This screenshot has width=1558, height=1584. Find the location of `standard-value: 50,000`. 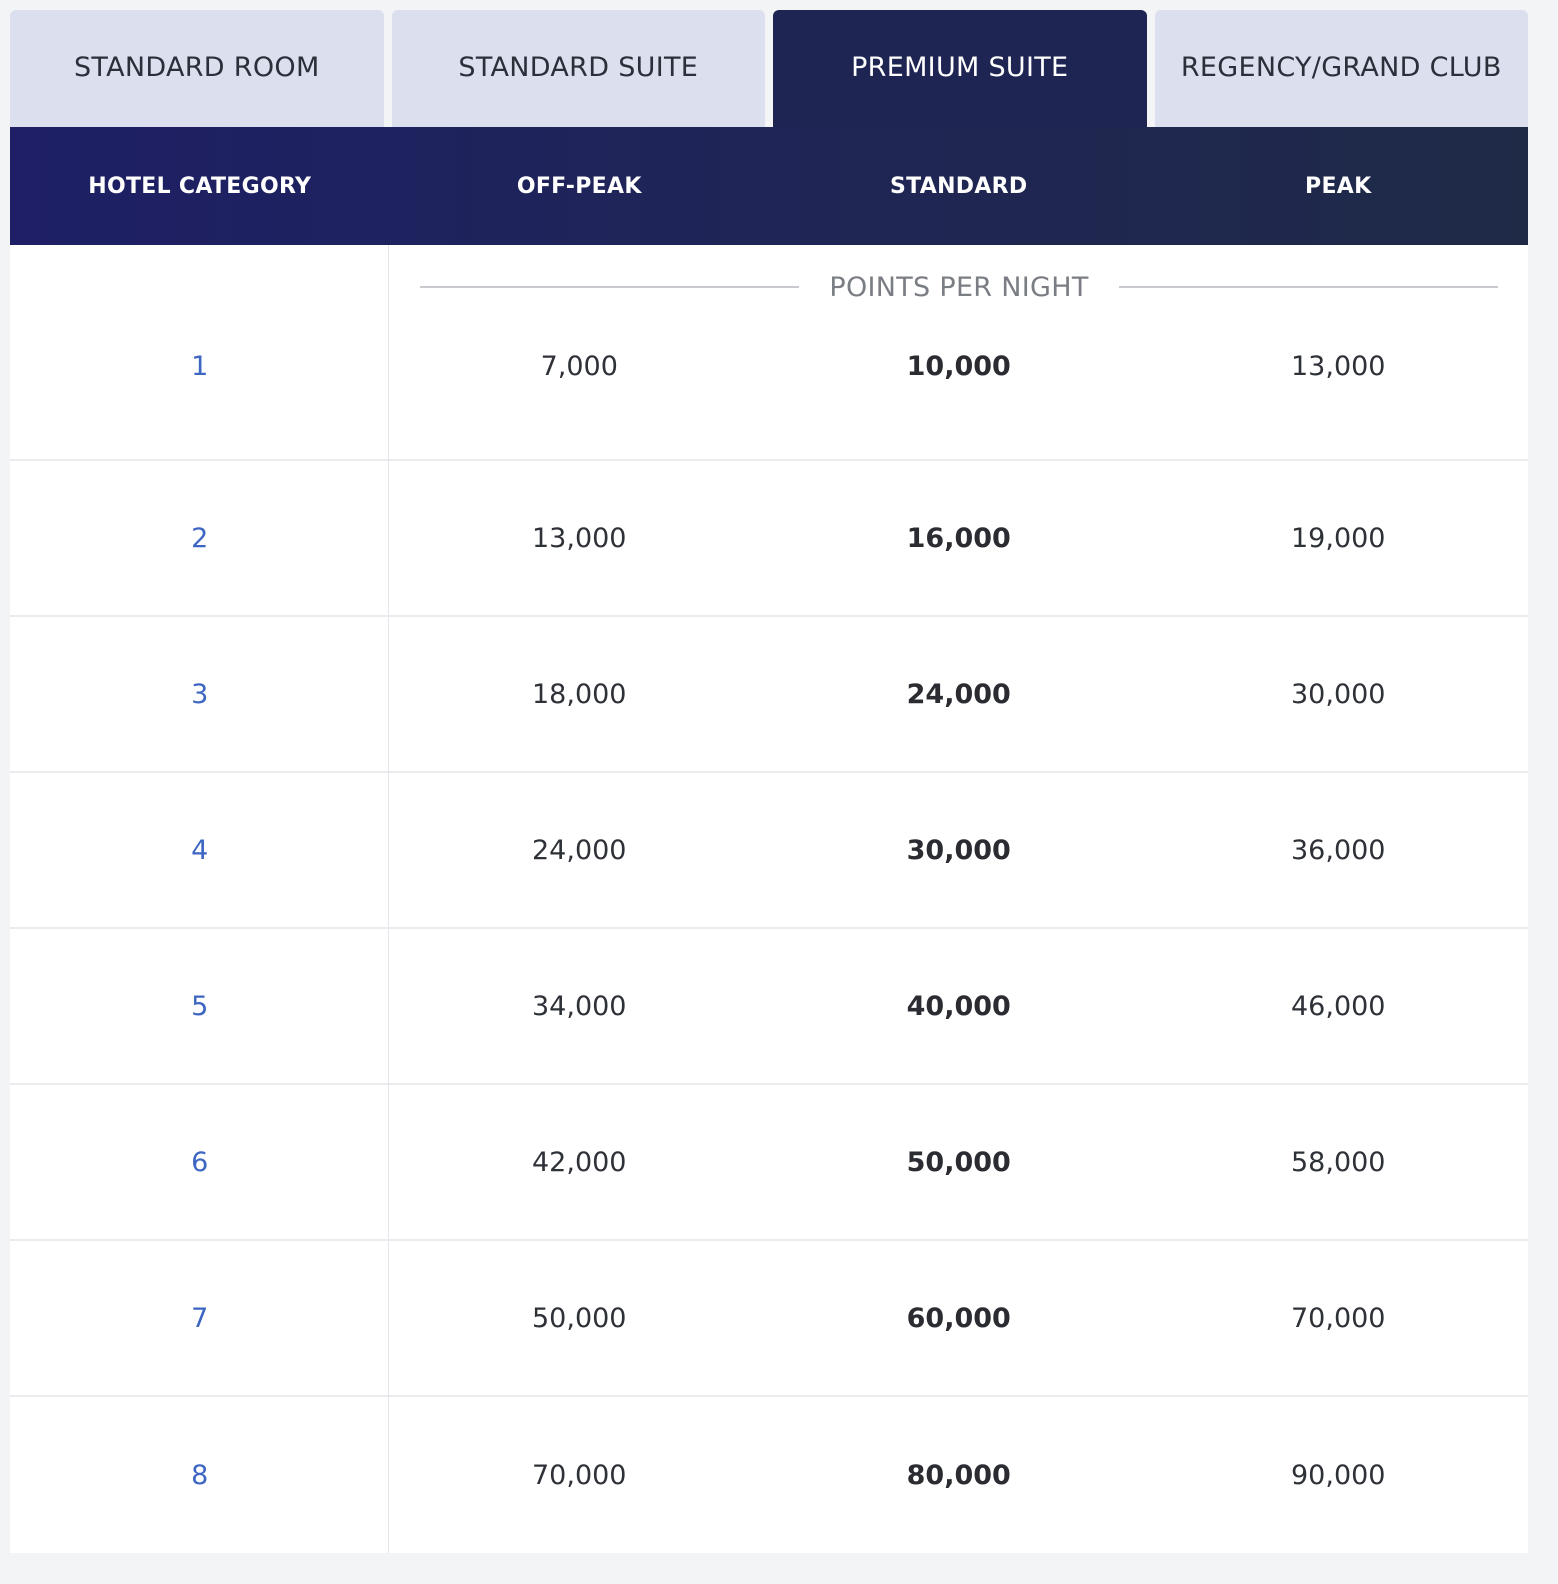

standard-value: 50,000 is located at coordinates (958, 1162).